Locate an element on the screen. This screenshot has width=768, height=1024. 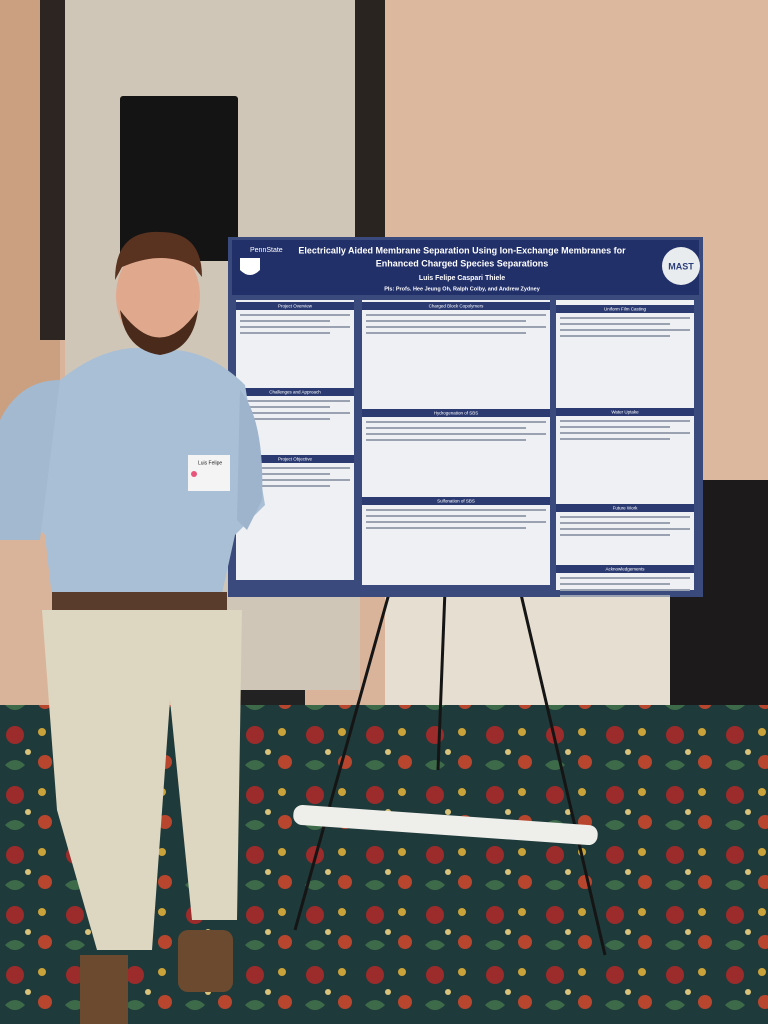
logo-text: MAST is located at coordinates (681, 266).